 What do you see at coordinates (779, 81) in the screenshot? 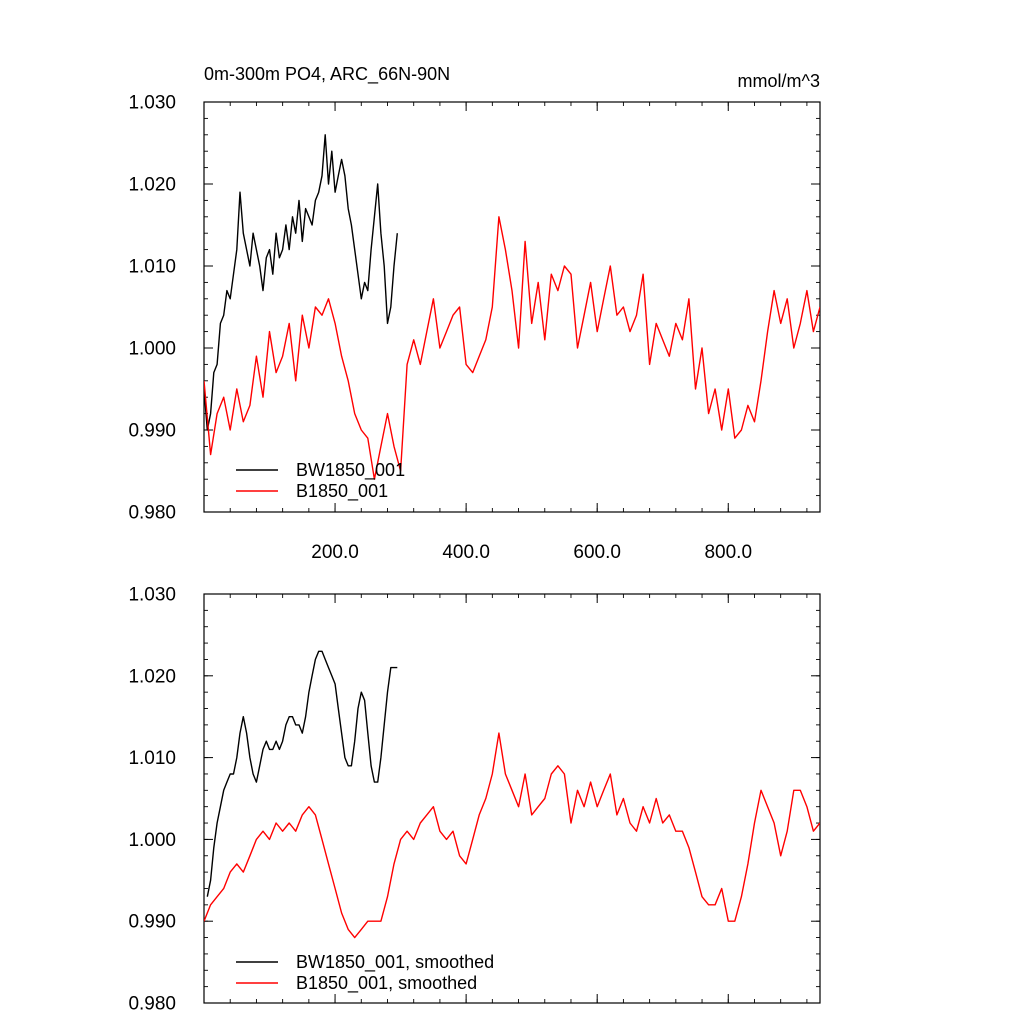
I see `units-label: mmol/m^3` at bounding box center [779, 81].